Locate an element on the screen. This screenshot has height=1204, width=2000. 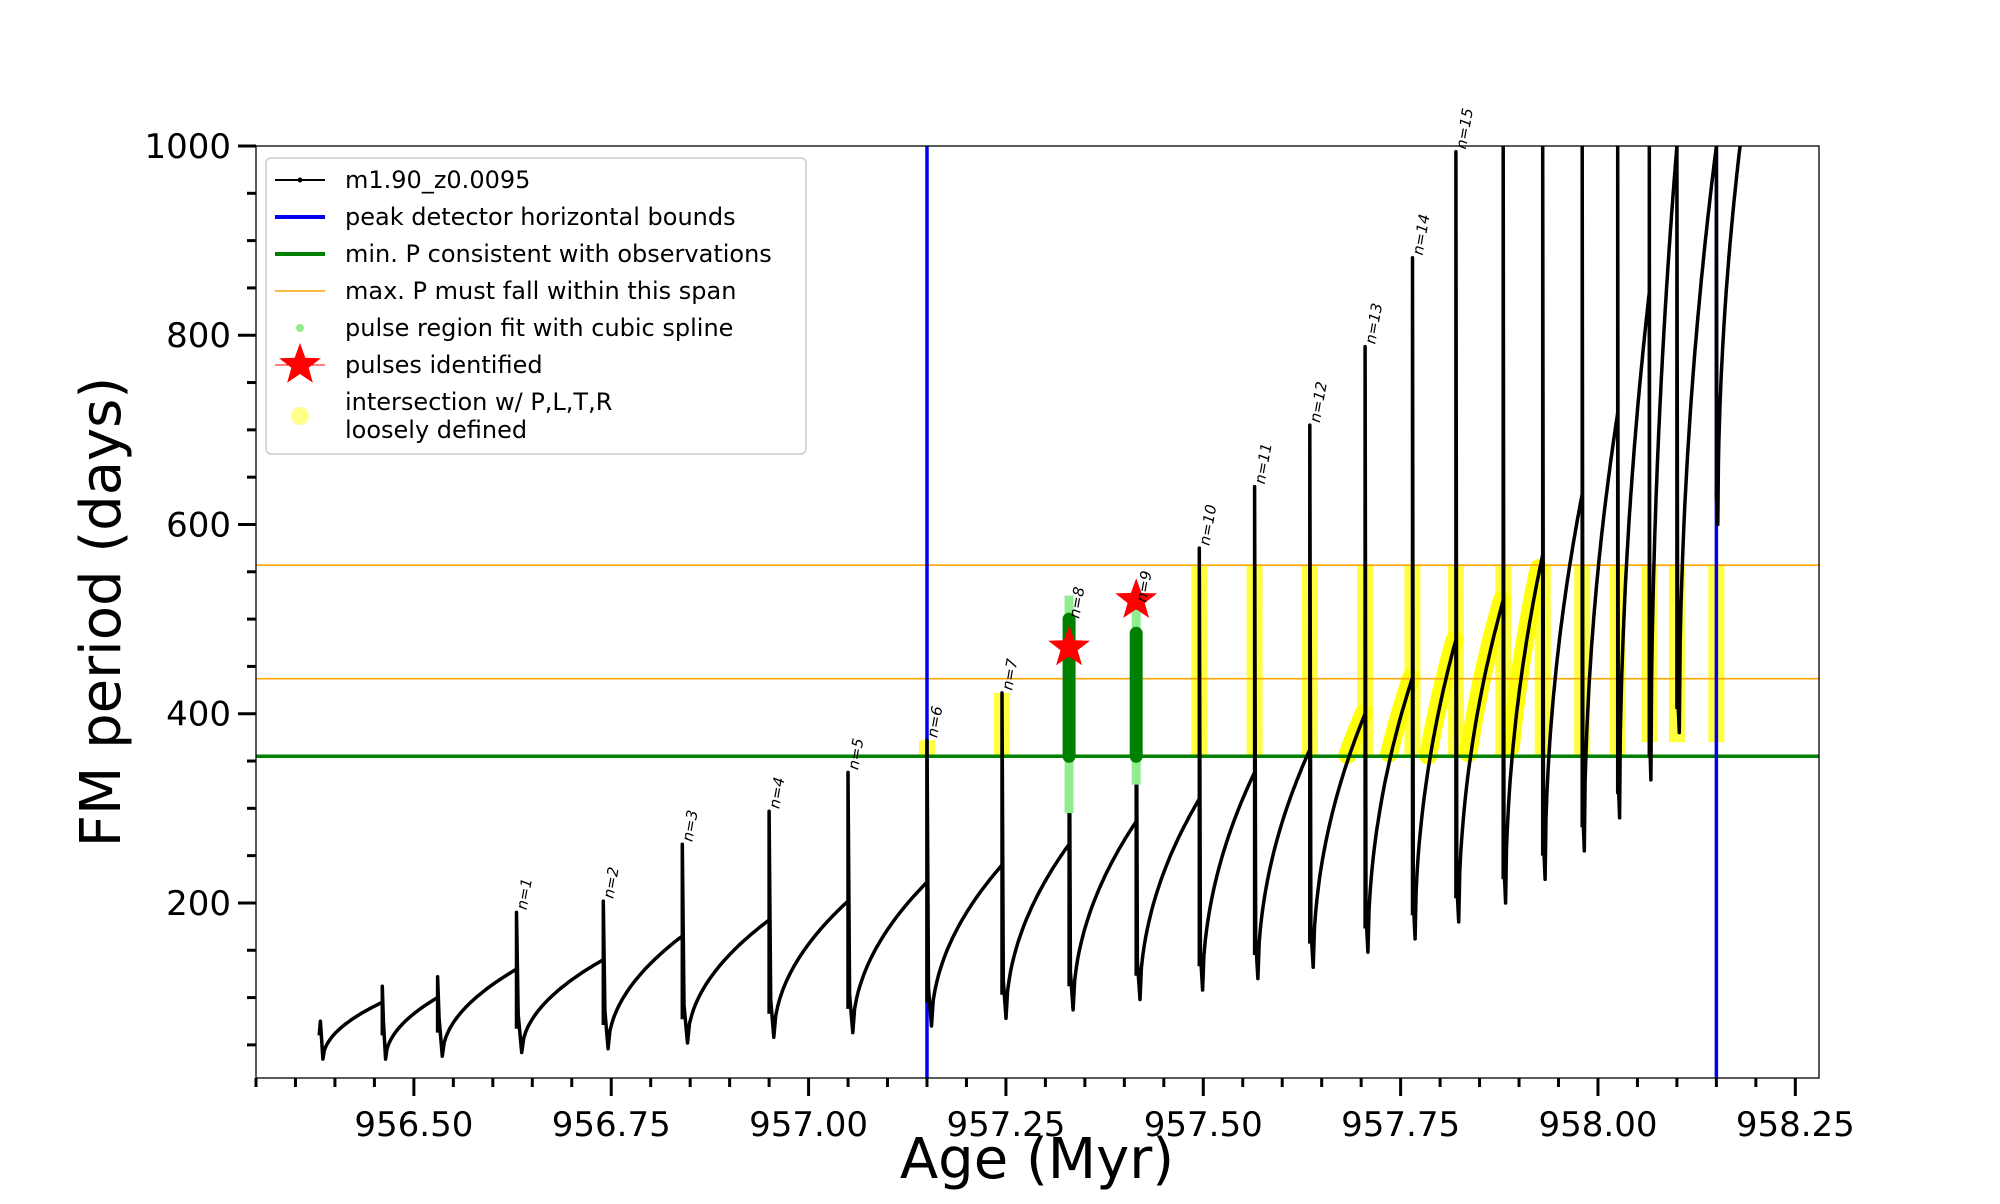
x-tick-label: 956.75 is located at coordinates (611, 1125).